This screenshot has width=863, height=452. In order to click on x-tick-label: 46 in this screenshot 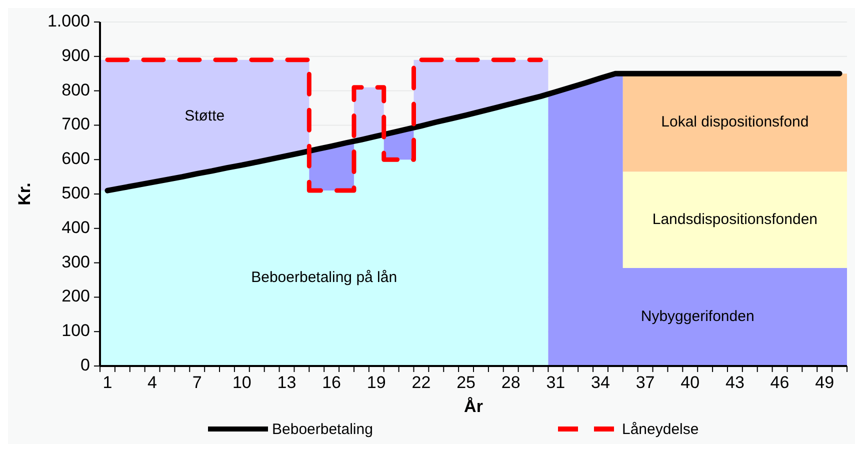, I will do `click(780, 382)`.